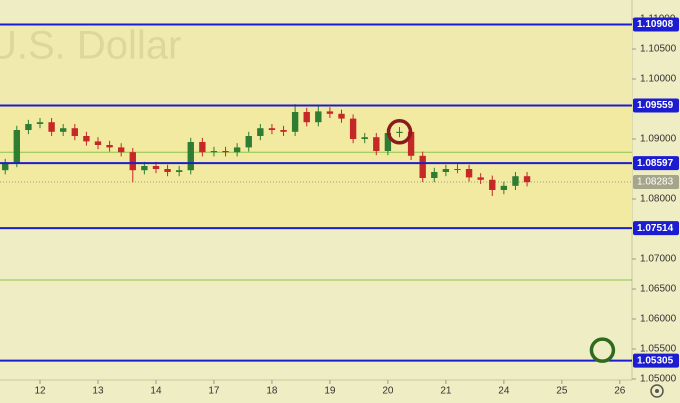 Image resolution: width=680 pixels, height=403 pixels. I want to click on y-tick-label: 1.05500, so click(658, 349).